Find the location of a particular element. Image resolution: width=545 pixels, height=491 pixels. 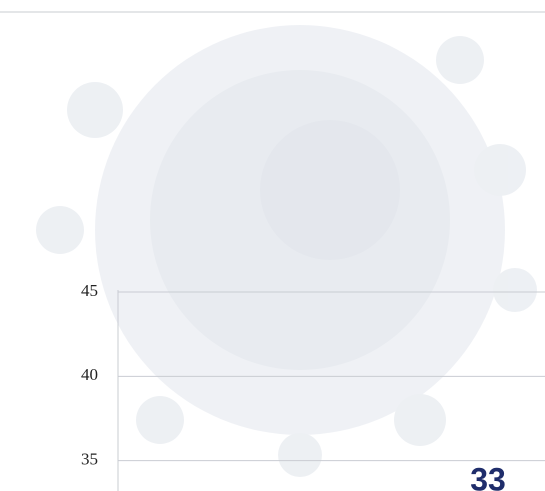

y-tick-label: 35 is located at coordinates (89, 459).